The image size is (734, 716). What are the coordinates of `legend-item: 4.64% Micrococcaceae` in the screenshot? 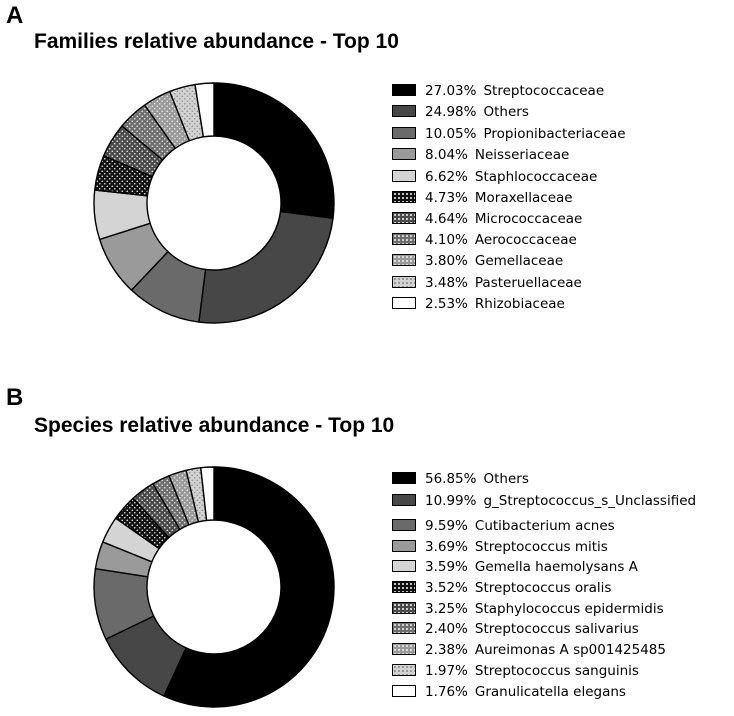 It's located at (487, 219).